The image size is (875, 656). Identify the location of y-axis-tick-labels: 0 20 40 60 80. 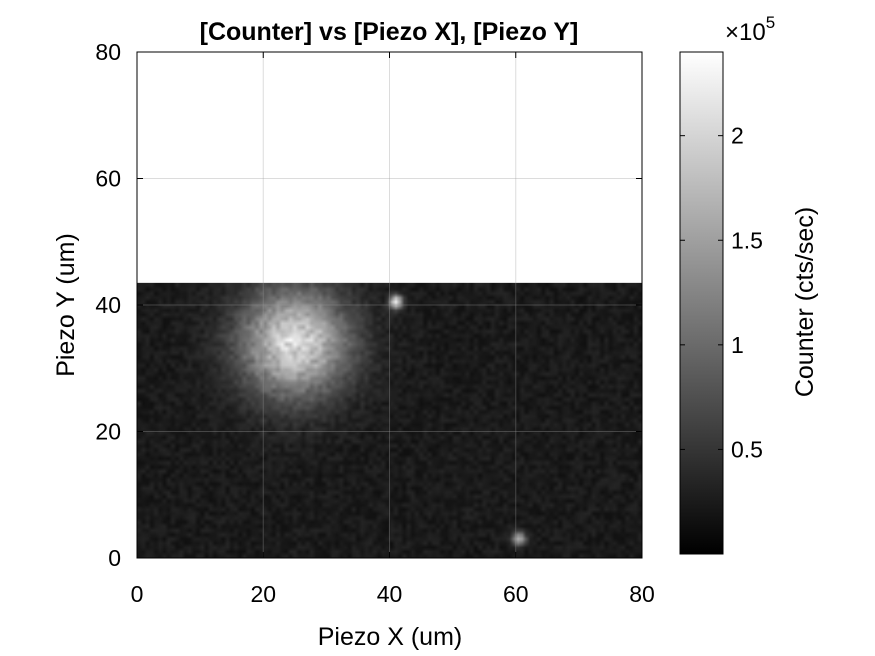
(108, 305).